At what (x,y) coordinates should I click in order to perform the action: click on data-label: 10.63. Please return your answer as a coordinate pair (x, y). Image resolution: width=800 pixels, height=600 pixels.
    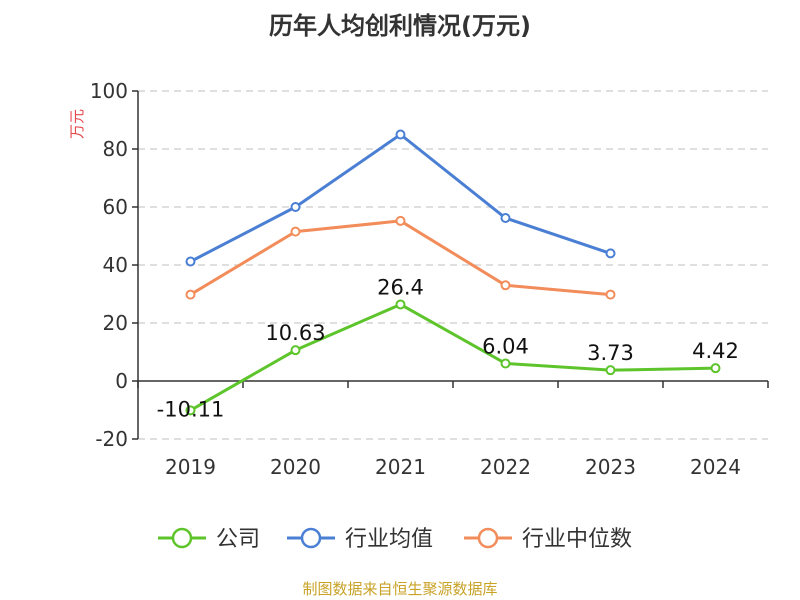
    Looking at the image, I should click on (295, 333).